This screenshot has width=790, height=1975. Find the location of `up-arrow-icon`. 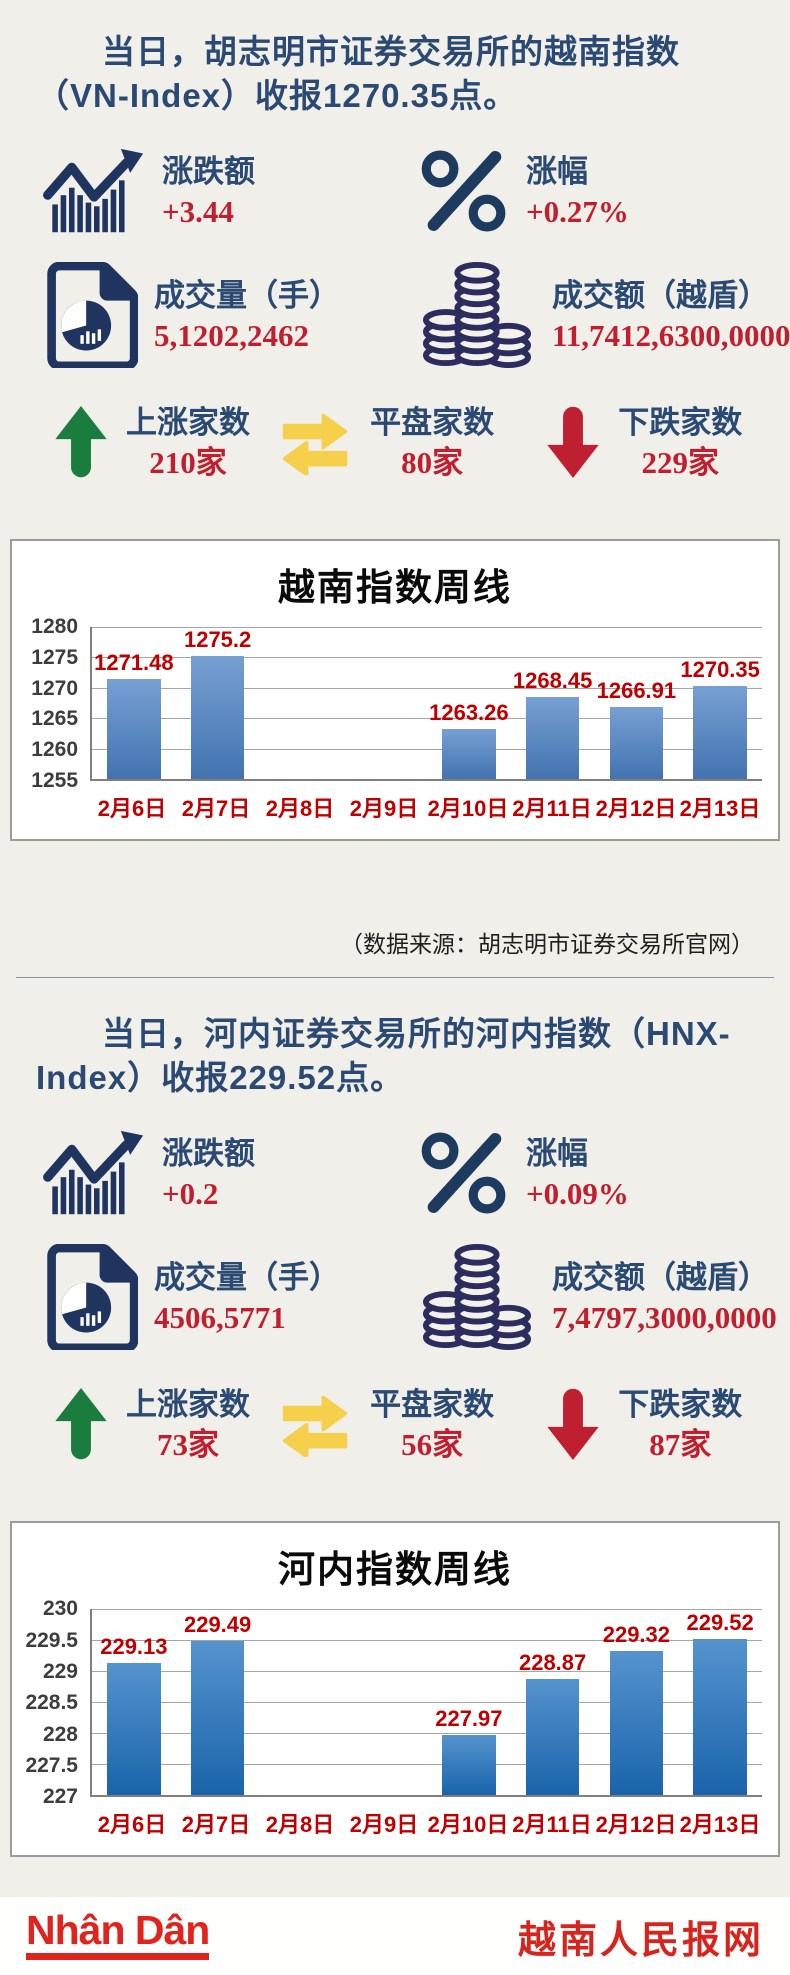

up-arrow-icon is located at coordinates (81, 442).